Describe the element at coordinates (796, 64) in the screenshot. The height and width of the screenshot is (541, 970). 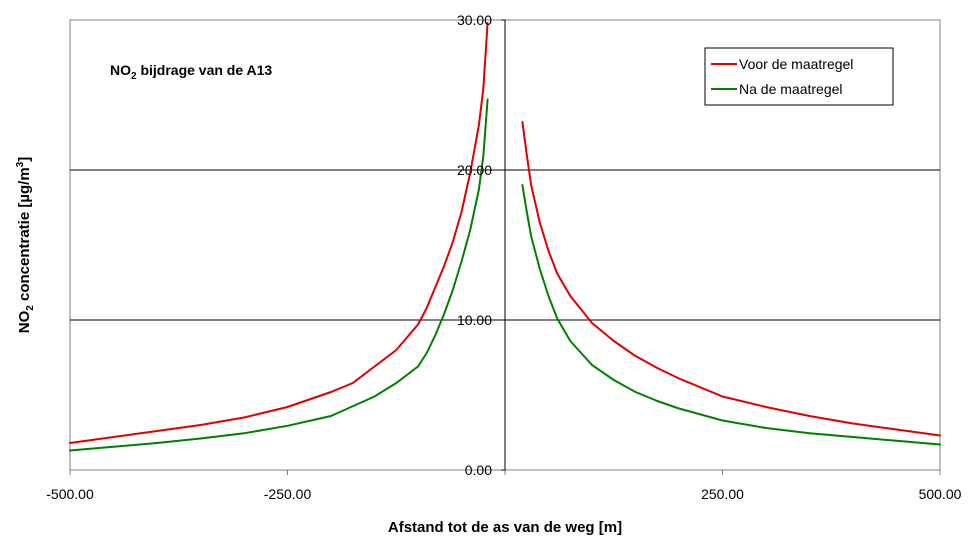
I see `legend-label-voor: Voor de maatregel` at that location.